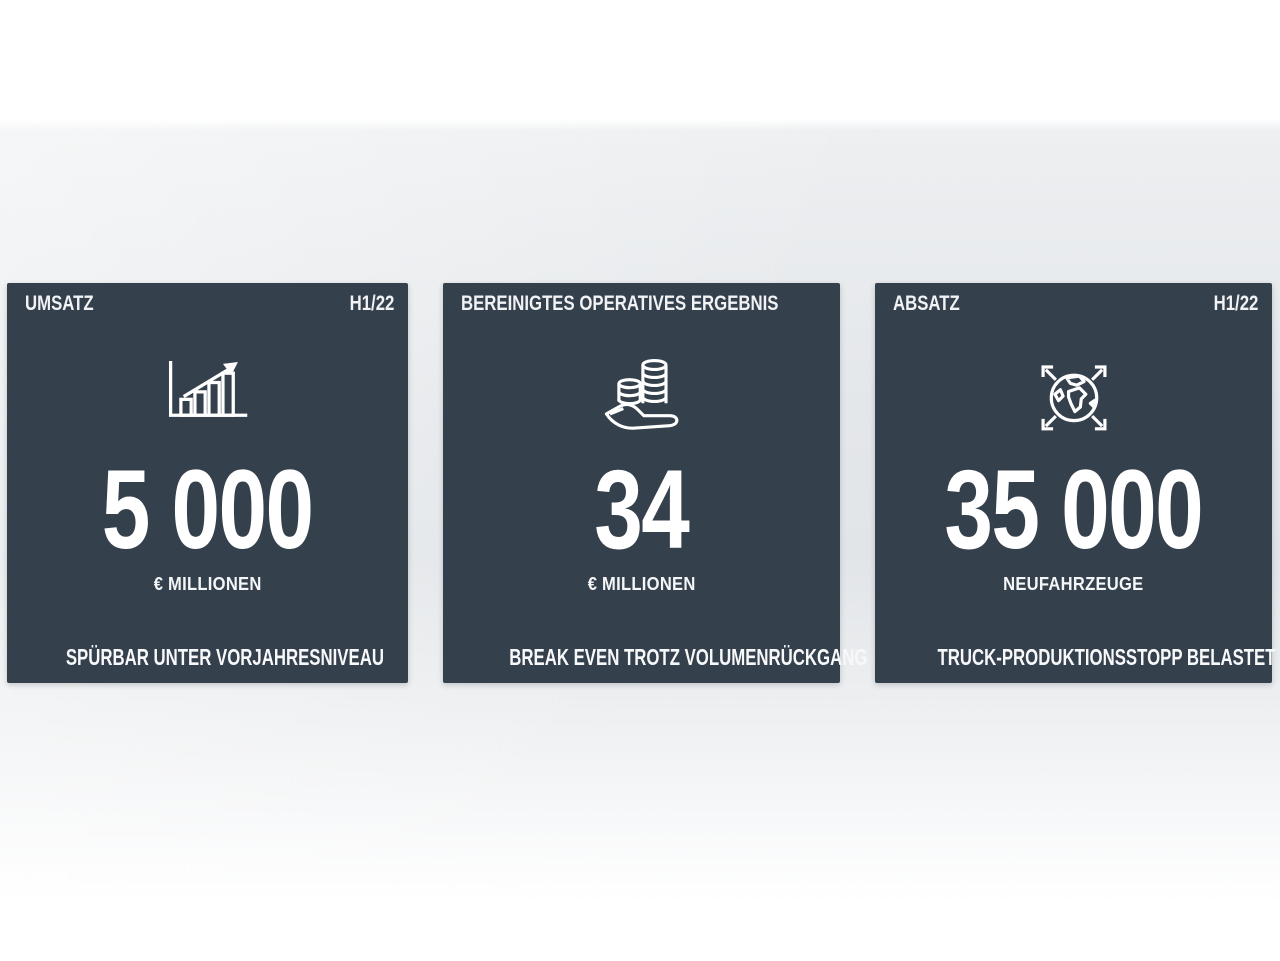  What do you see at coordinates (688, 656) in the screenshot?
I see `kpi-footnote: BREAK EVEN TROTZ VOLUMENRÜCKGANG` at bounding box center [688, 656].